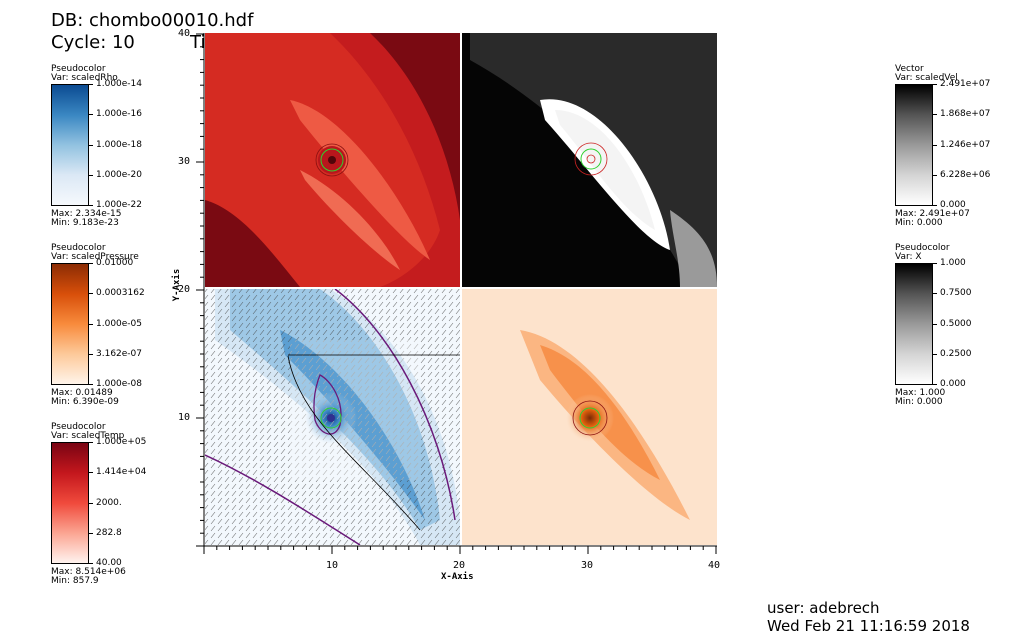  I want to click on legend-plot-type: Vector, so click(909, 69).